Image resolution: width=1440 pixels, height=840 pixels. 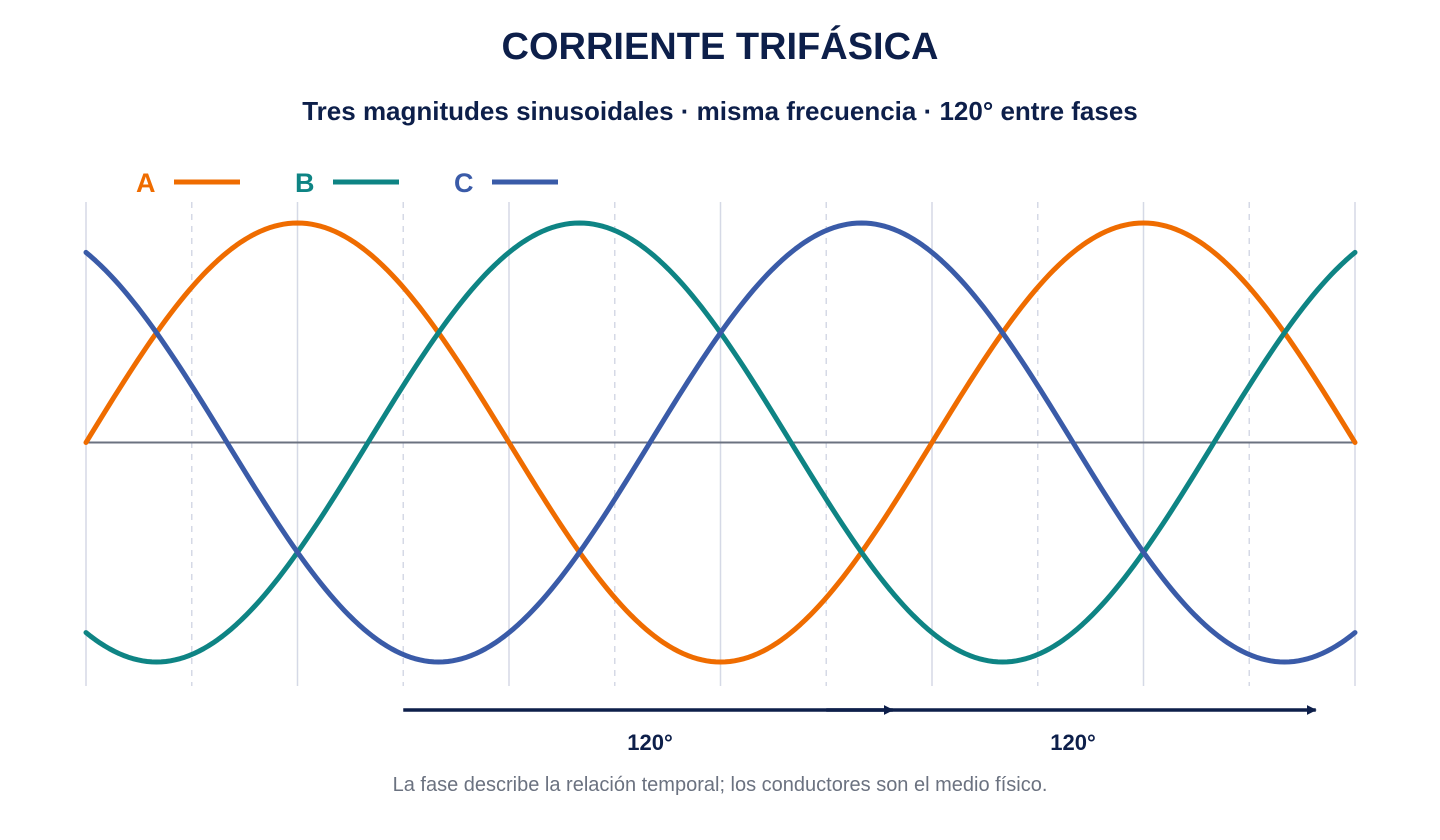 I want to click on annotations: 120° 120°, so click(x=860, y=730).